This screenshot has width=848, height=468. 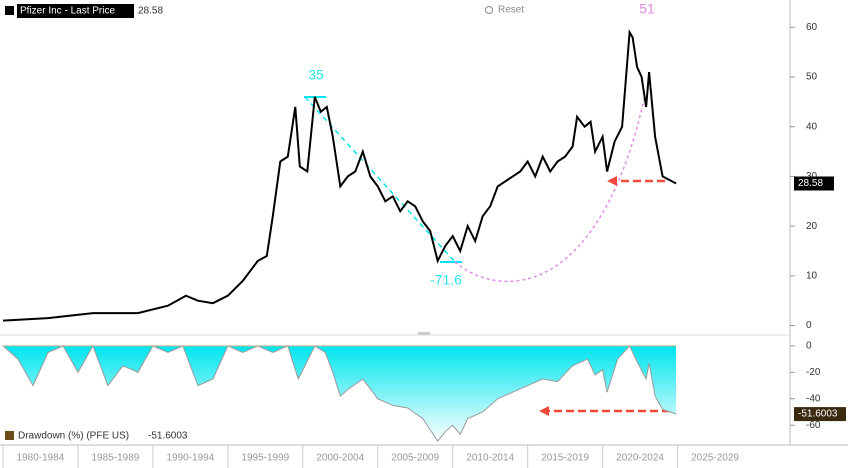 I want to click on annotation: 35, so click(x=316, y=75).